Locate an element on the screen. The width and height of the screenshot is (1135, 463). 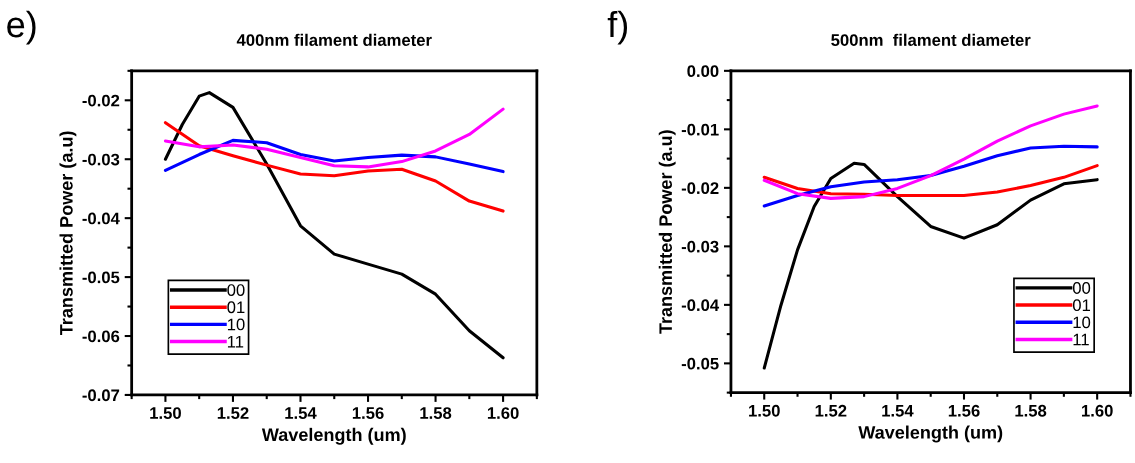
chart-title: 400nm filament diameter is located at coordinates (334, 39).